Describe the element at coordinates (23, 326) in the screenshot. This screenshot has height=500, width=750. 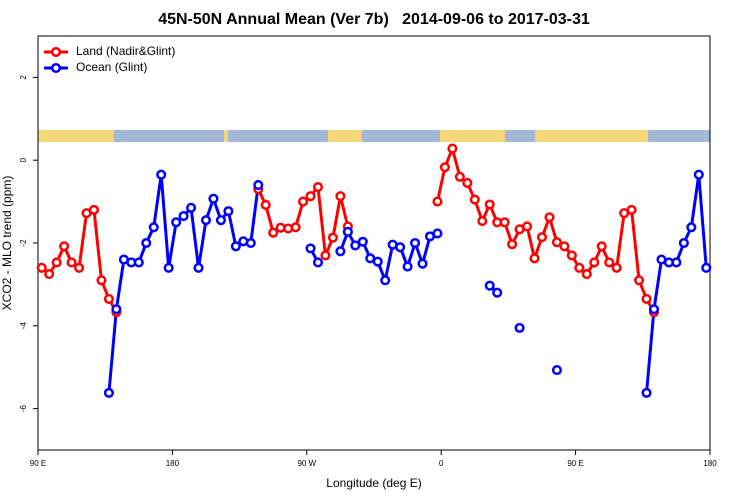
I see `y-tick-label: -4` at that location.